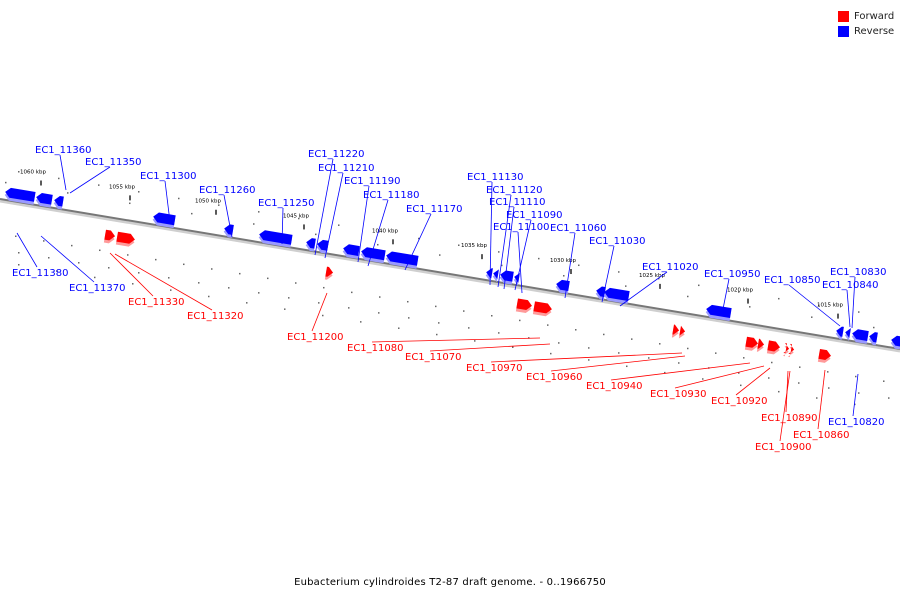 This screenshot has height=600, width=900. Describe the element at coordinates (40, 273) in the screenshot. I see `gene-label: EC1_11380` at that location.